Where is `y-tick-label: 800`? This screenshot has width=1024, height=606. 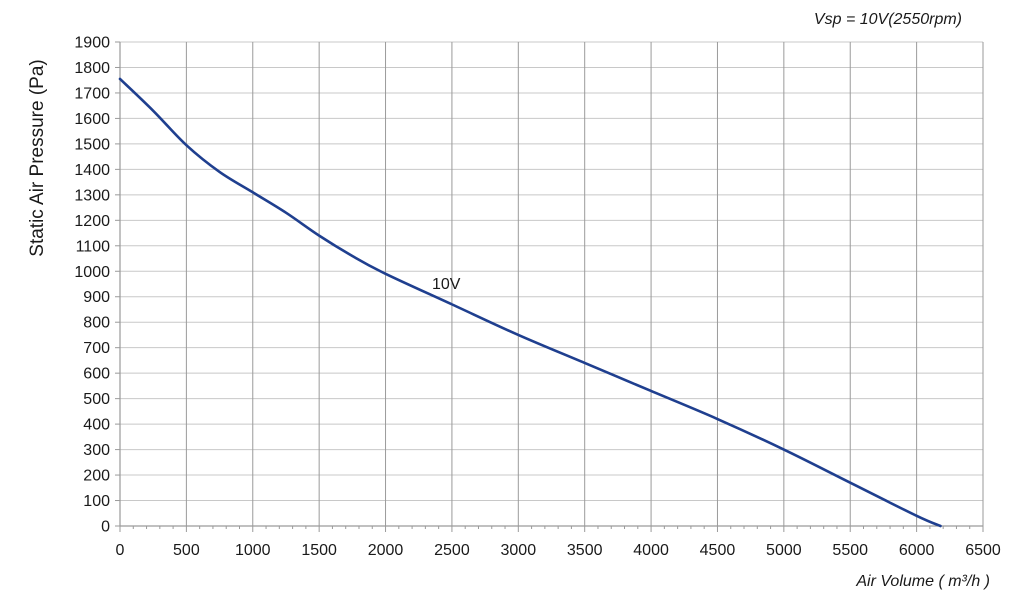
y-tick-label: 800 is located at coordinates (96, 323).